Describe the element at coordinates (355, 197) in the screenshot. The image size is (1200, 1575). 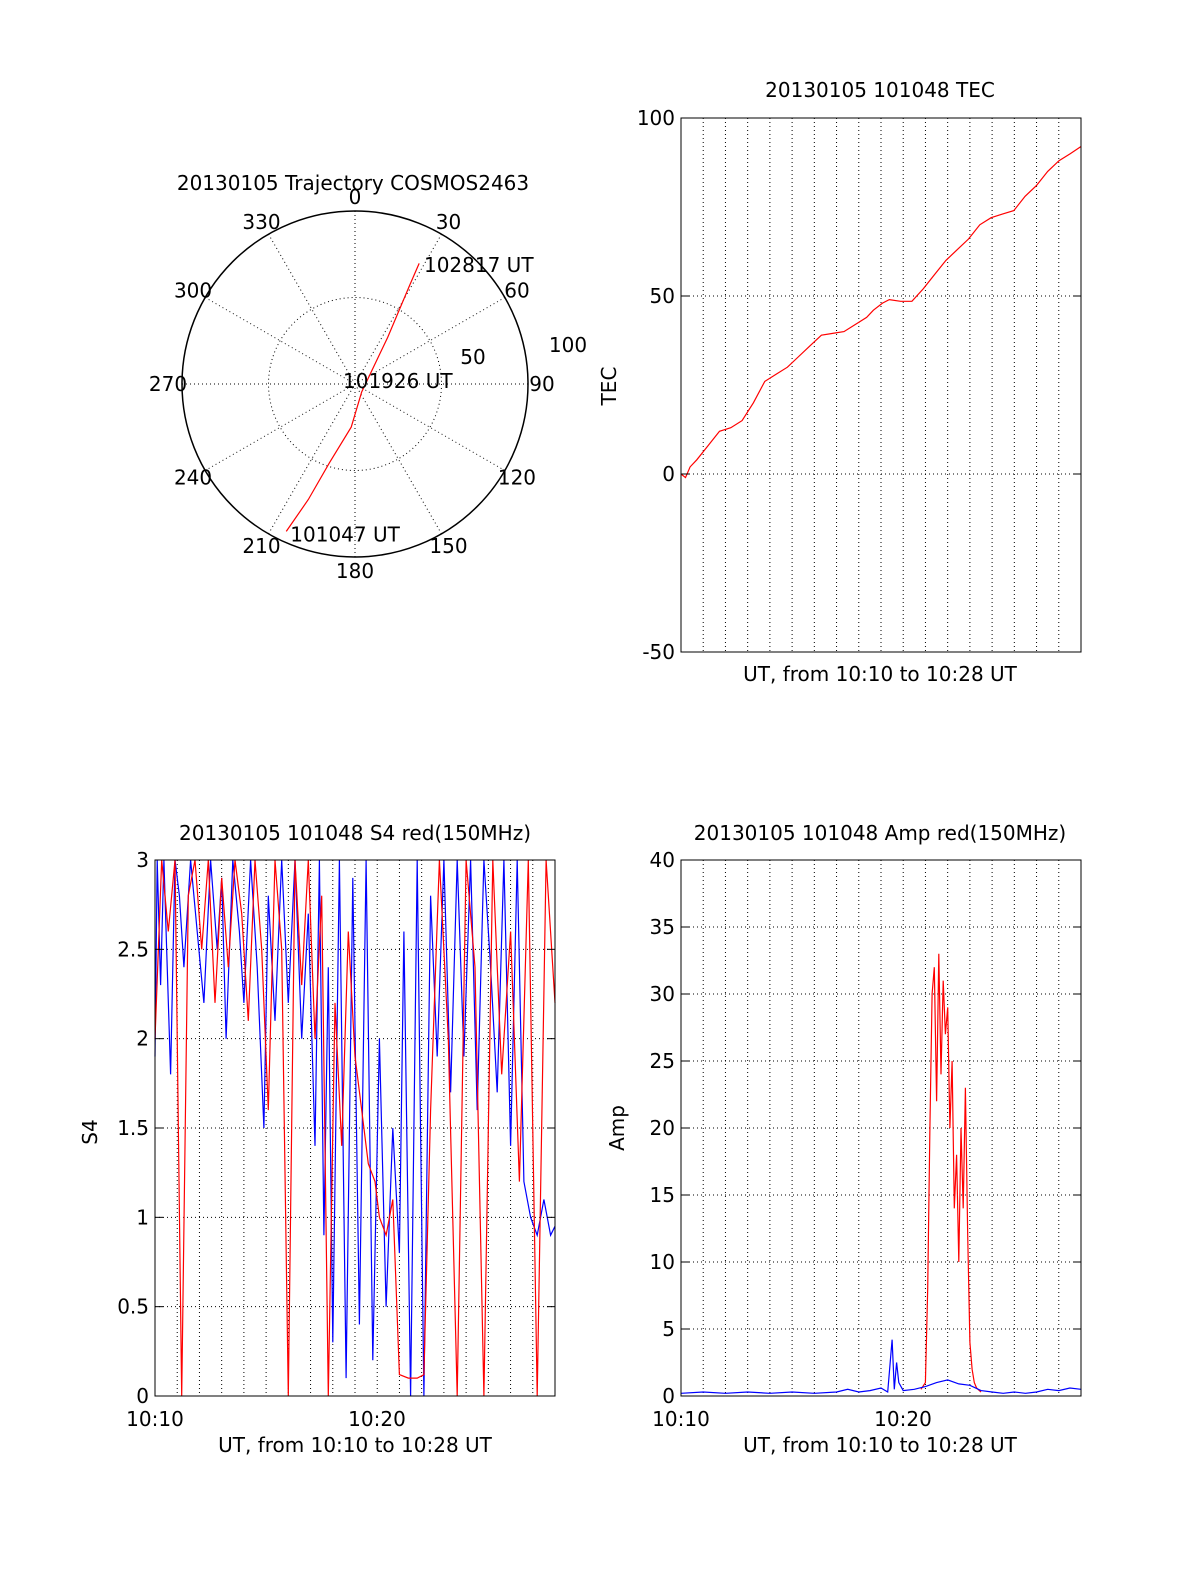
I see `polar-angle-label: 0` at that location.